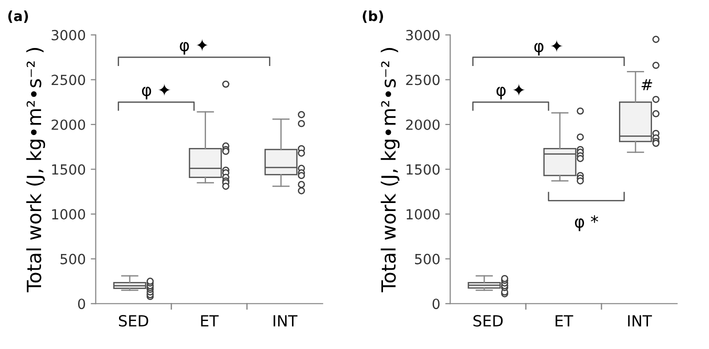  I want to click on chart-title: (a), so click(18, 16).